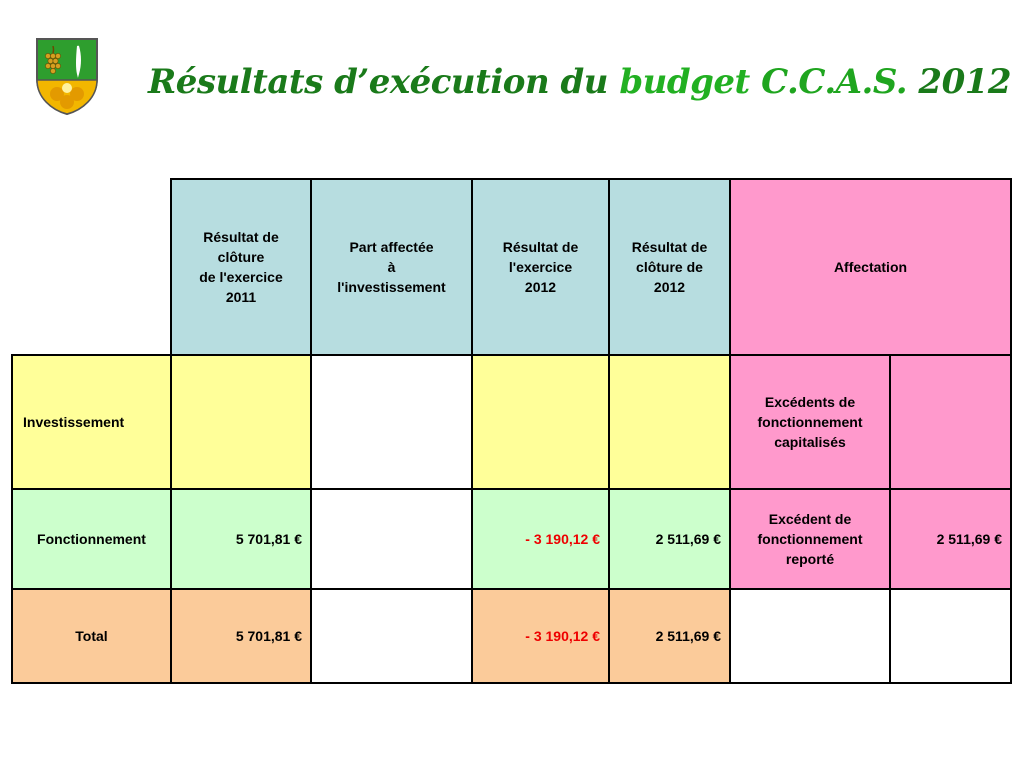 The image size is (1024, 768). I want to click on cell-inv-part-affectee, so click(391, 422).